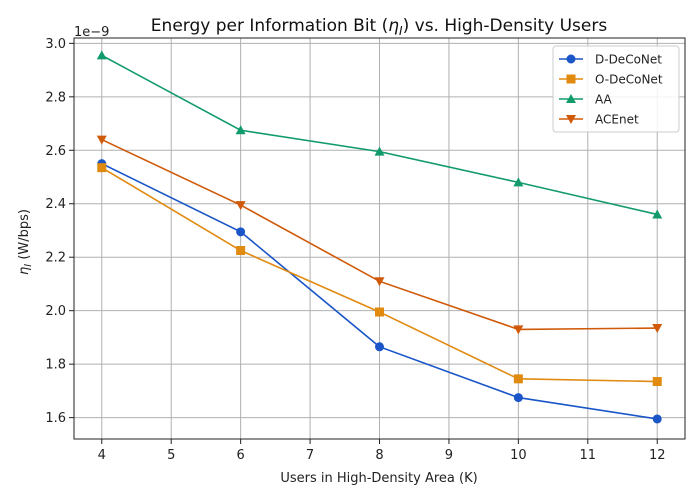 This screenshot has height=500, width=700. Describe the element at coordinates (59, 231) in the screenshot. I see `y-axis: 1.6 1.8 2.0 2.2 2.4 2.6 2.8 3.0` at that location.